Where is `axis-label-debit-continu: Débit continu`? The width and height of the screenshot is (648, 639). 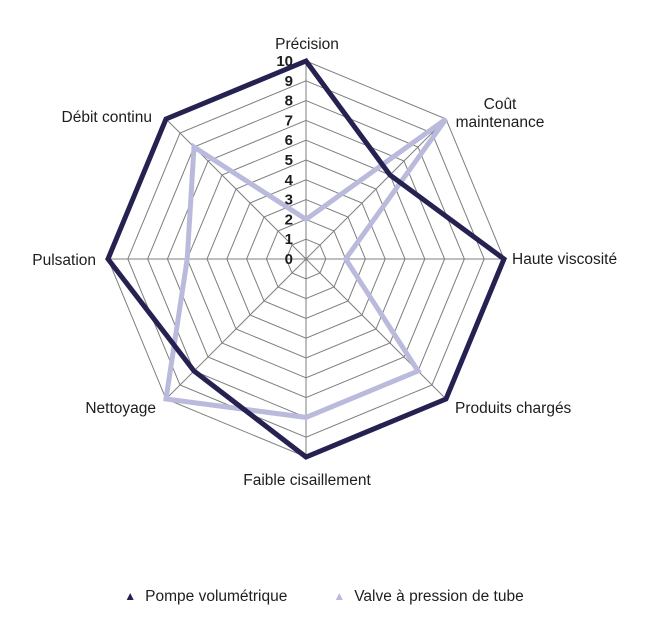 axis-label-debit-continu: Débit continu is located at coordinates (107, 117).